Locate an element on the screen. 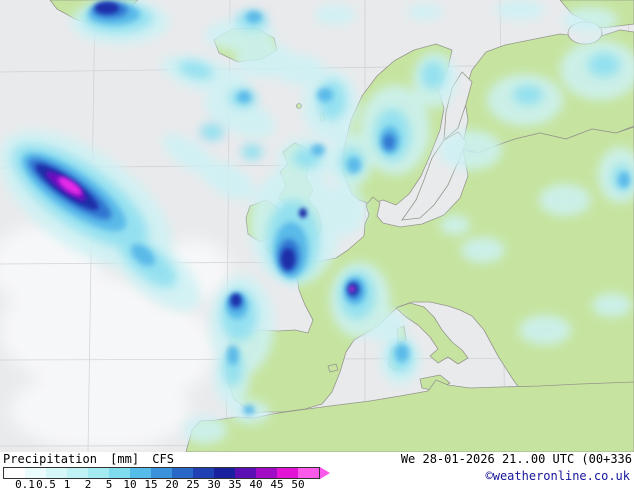  valid-time: We 28-01-2026 21..00 UTC (00+336 is located at coordinates (516, 459).